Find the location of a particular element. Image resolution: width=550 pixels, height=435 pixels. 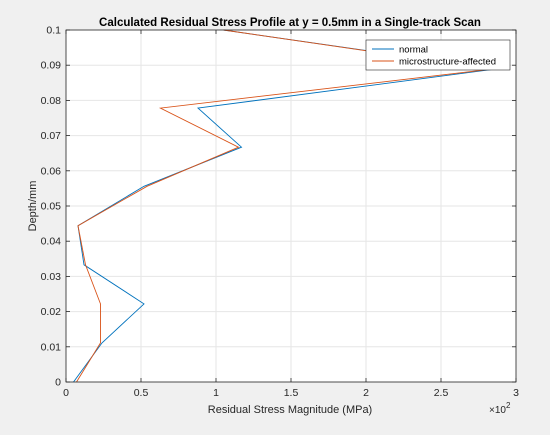

legend-label: microstructure-affected is located at coordinates (447, 62).